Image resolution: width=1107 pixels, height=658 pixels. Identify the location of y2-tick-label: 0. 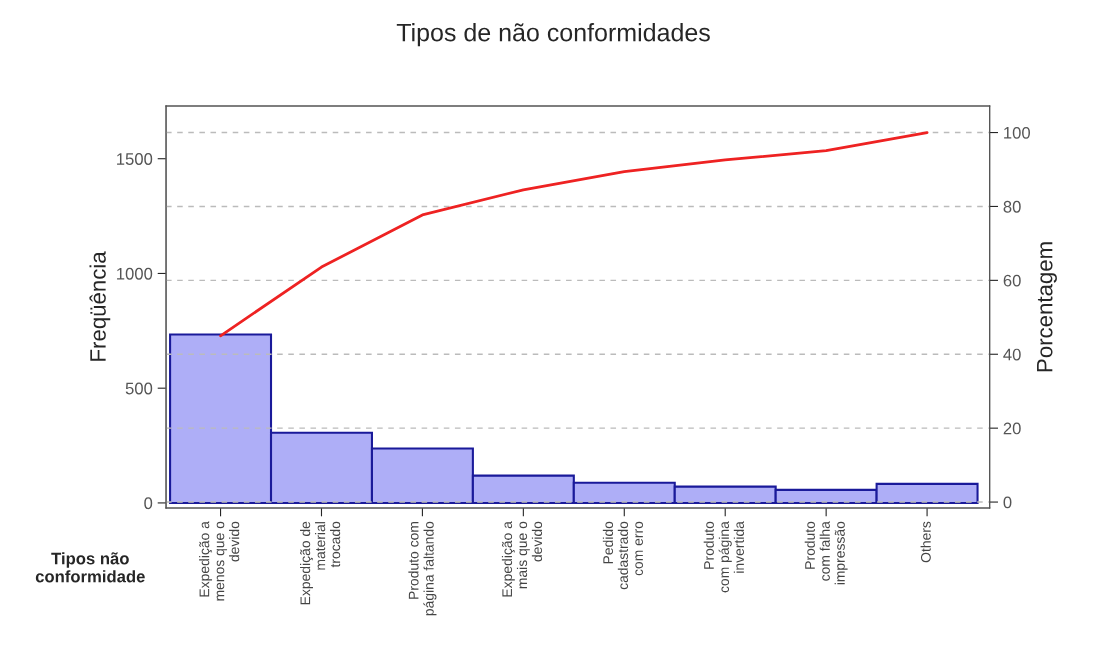
(1007, 502).